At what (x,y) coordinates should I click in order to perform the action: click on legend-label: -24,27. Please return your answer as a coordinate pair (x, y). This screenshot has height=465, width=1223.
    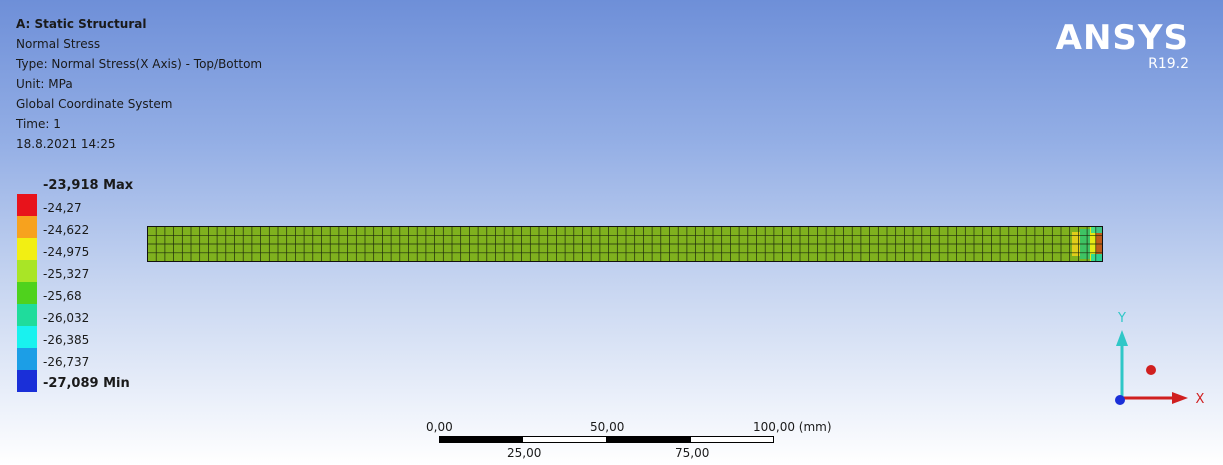
    Looking at the image, I should click on (62, 208).